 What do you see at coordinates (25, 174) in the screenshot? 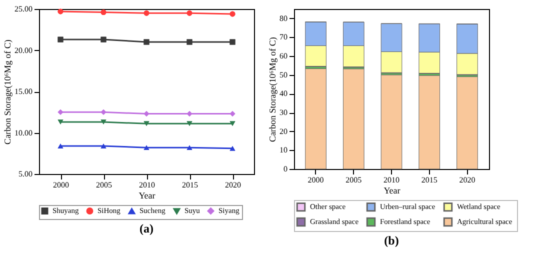
I see `y-tick-label: 5.00` at bounding box center [25, 174].